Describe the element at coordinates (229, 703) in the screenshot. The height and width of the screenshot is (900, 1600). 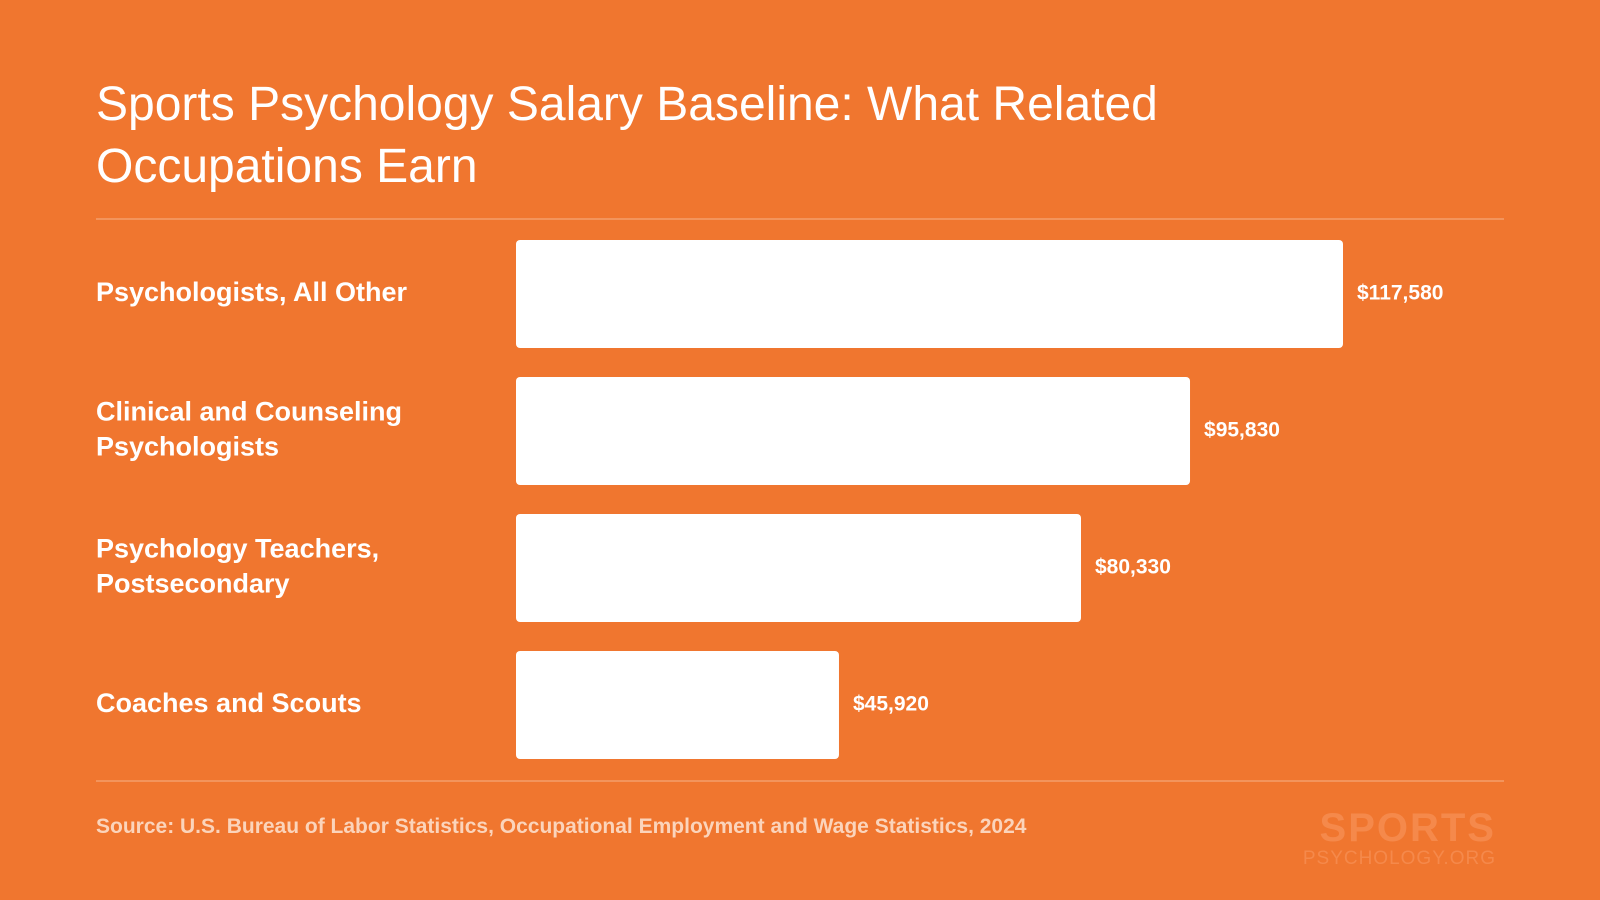
I see `category-label-4: Coaches and Scouts` at that location.